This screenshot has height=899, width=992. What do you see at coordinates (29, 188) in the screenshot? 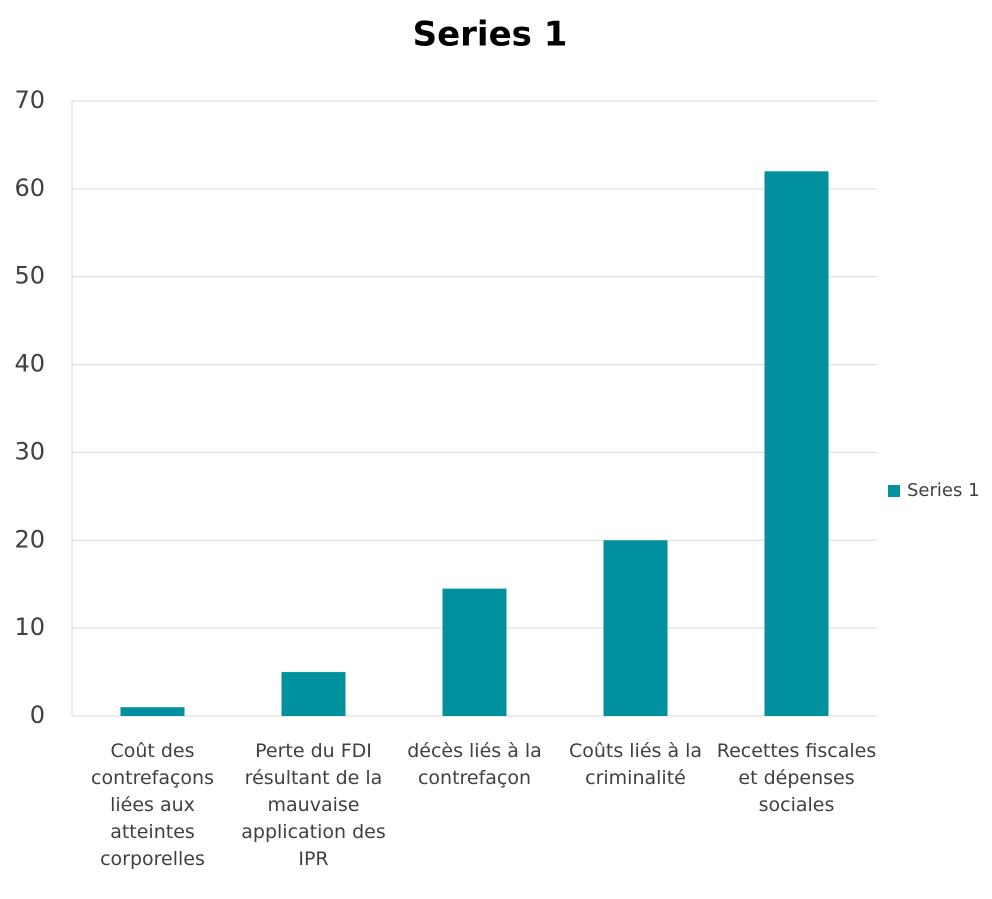
I see `y-tick-label: 60` at bounding box center [29, 188].